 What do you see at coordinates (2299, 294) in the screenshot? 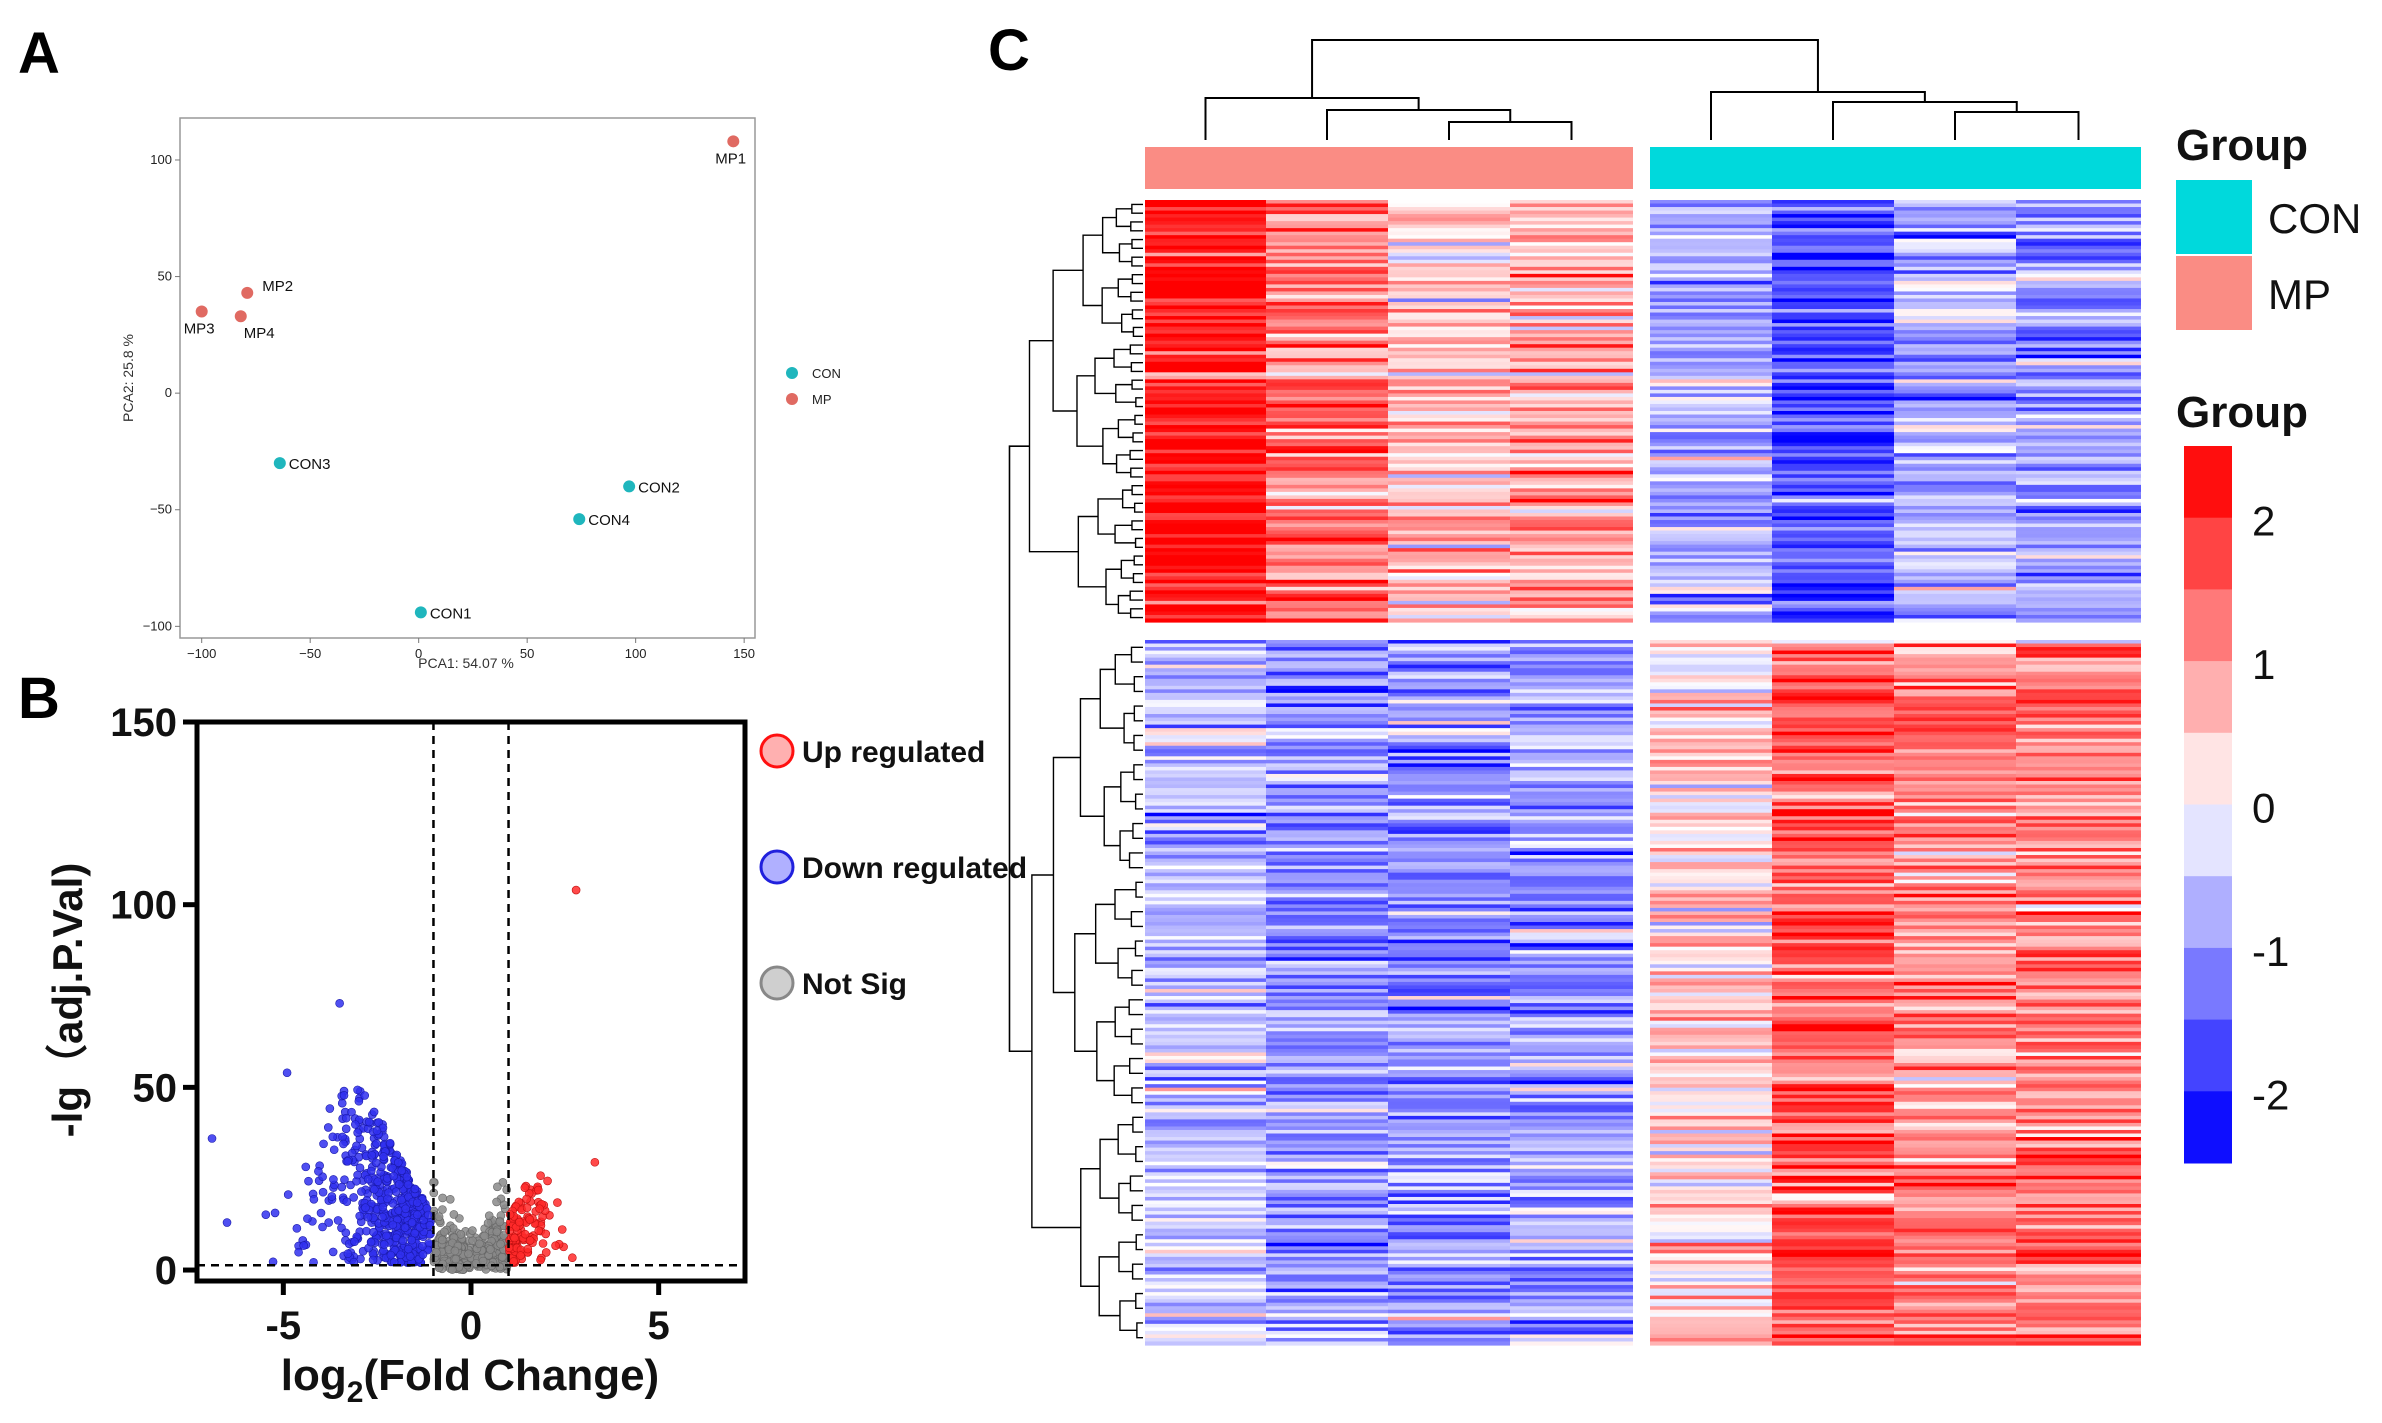
I see `annotation-legend-label: MP` at bounding box center [2299, 294].